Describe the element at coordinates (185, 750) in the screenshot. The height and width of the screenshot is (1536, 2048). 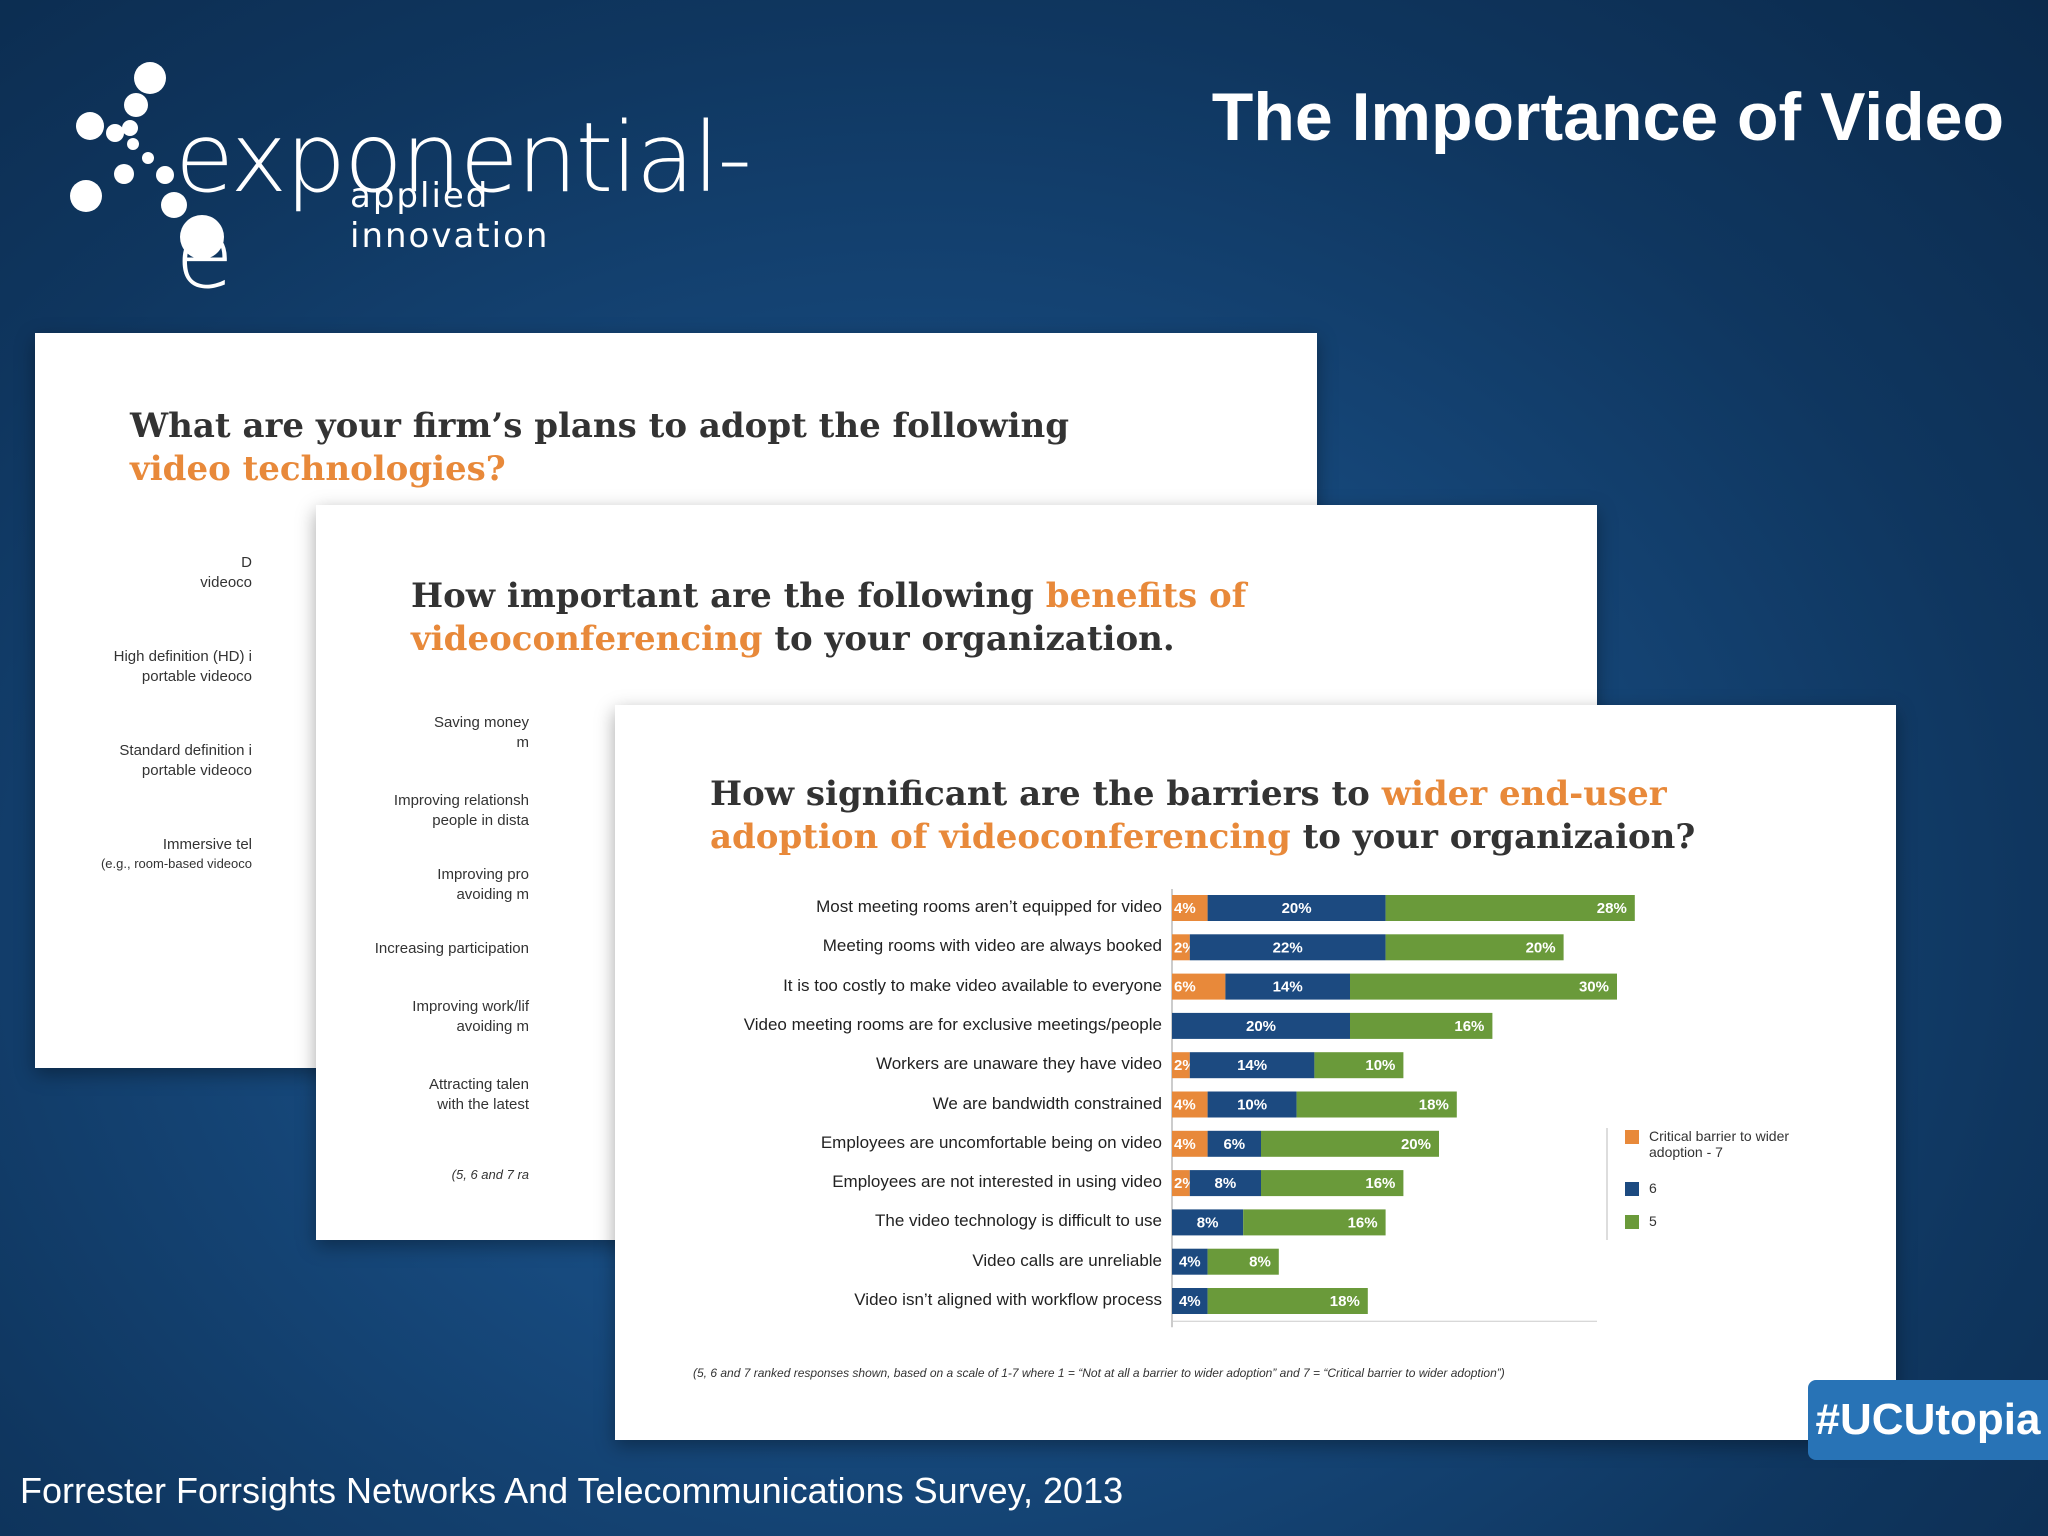
I see `row-label: Standard definition i` at that location.